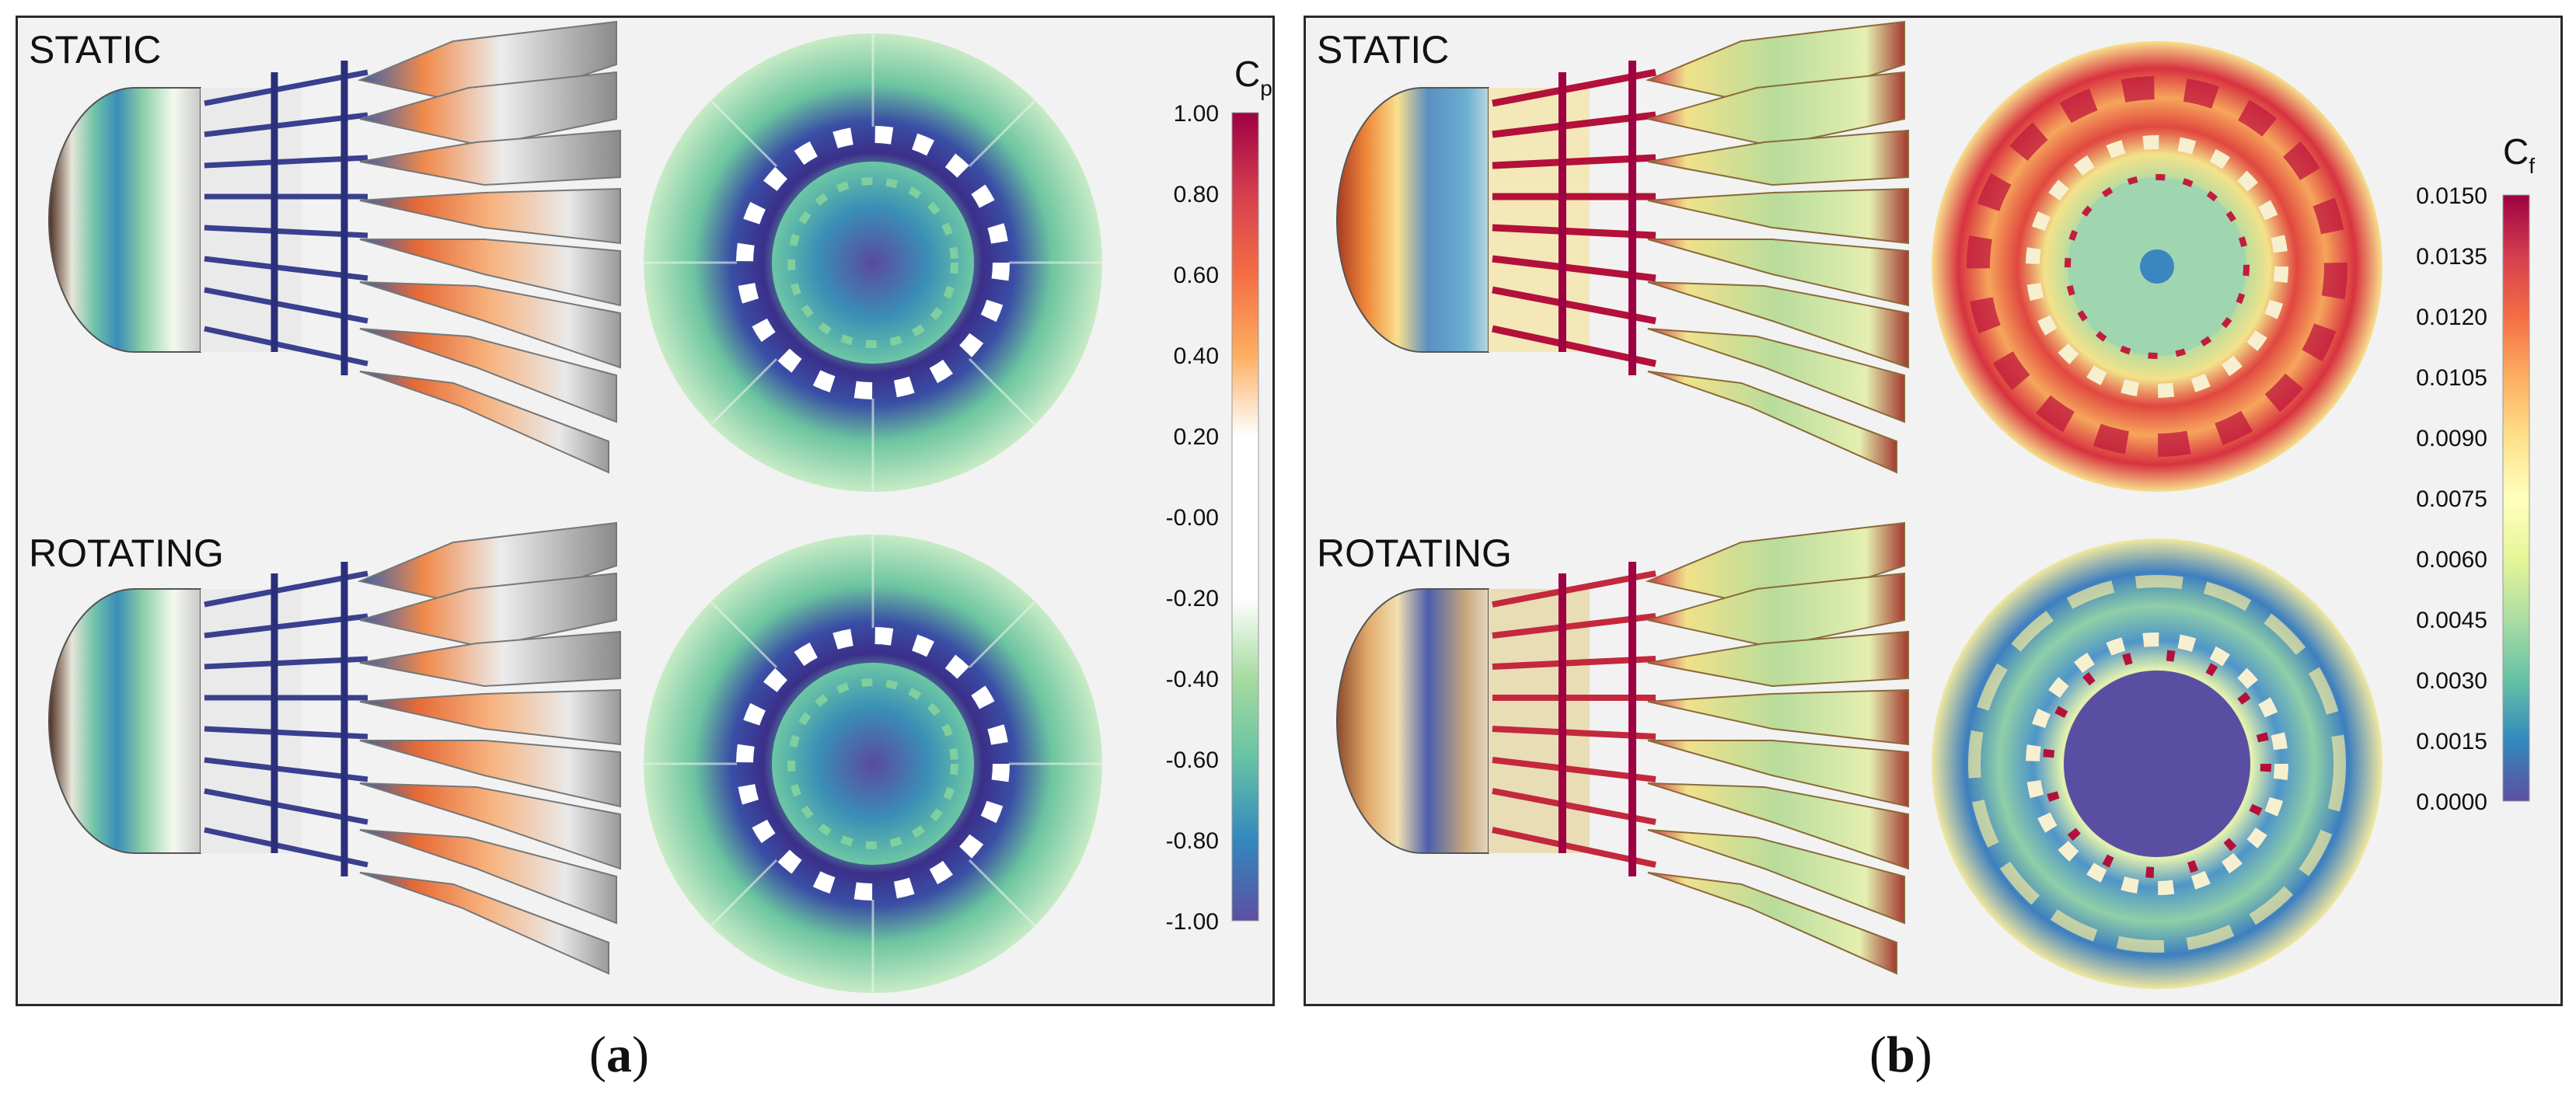  What do you see at coordinates (1193, 922) in the screenshot?
I see `tick-label: -1.00` at bounding box center [1193, 922].